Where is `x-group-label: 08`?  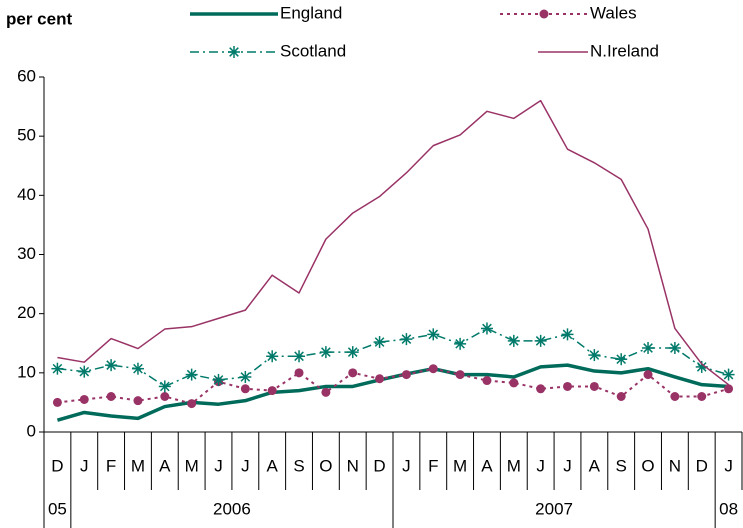 x-group-label: 08 is located at coordinates (728, 508).